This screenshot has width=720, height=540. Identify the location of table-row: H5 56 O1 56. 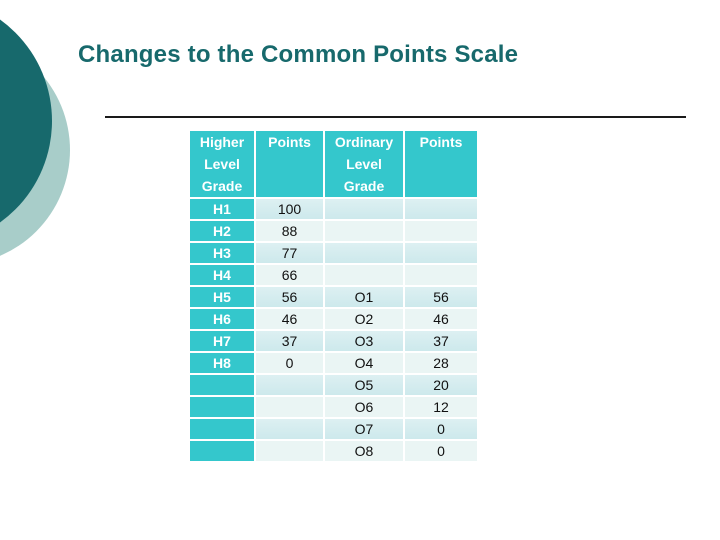
(333, 297).